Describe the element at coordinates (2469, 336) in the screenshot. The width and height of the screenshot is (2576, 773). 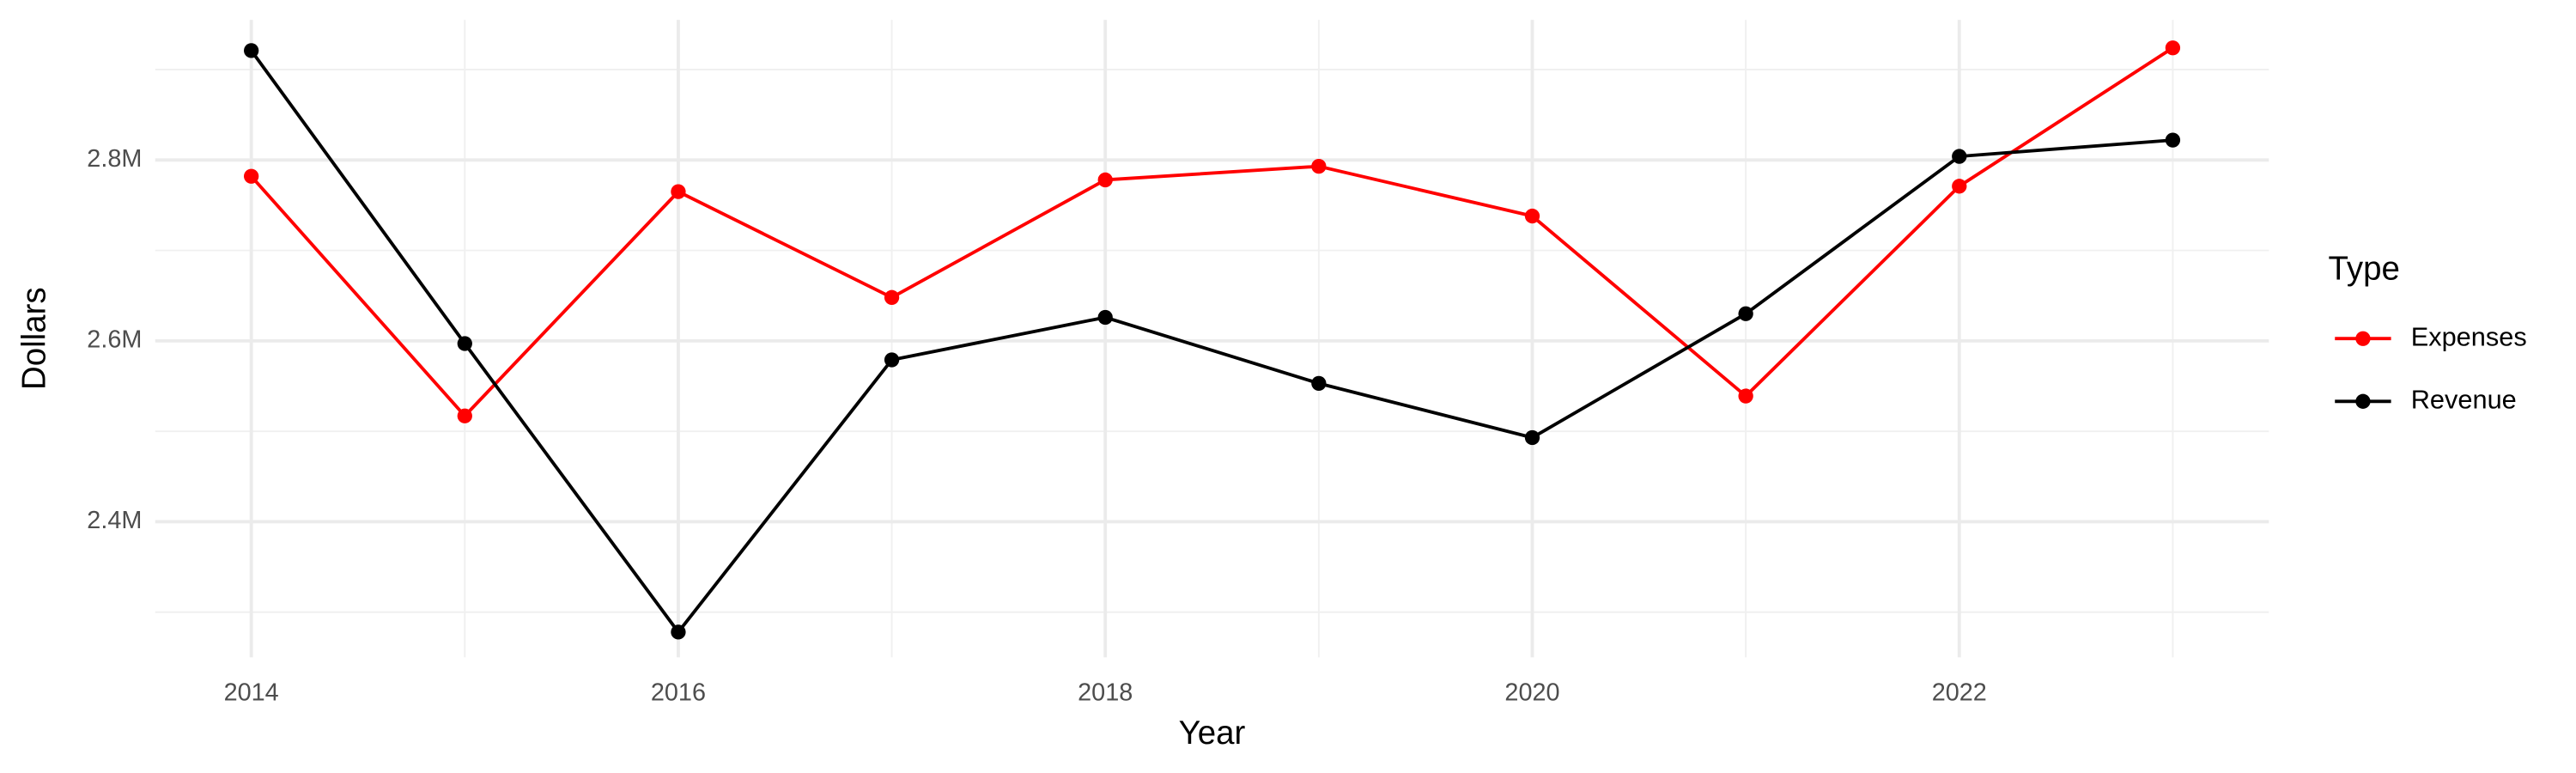
I see `legend-label: Expenses` at that location.